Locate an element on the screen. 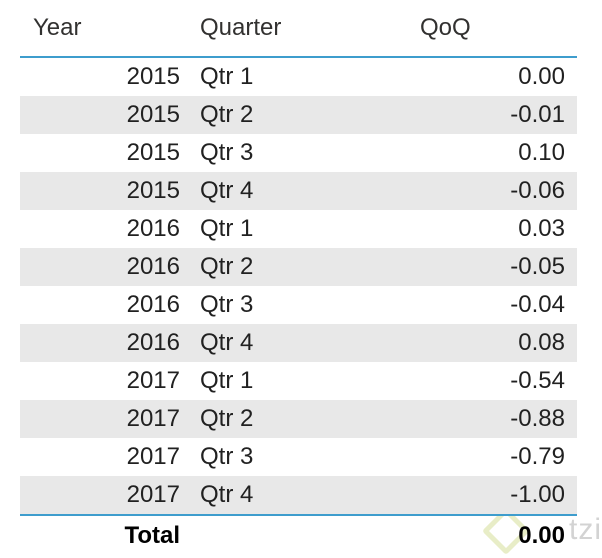  qoq-cell: -0.54 is located at coordinates (537, 380).